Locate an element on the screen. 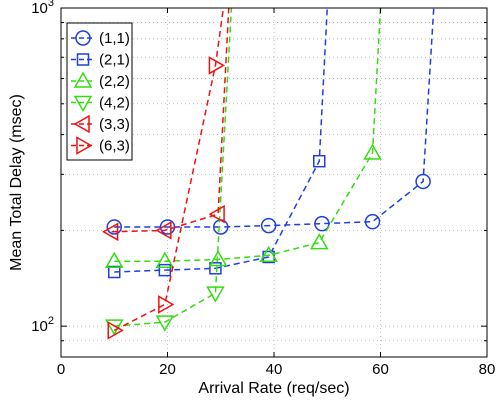  x-tick-label: 80 is located at coordinates (487, 369).